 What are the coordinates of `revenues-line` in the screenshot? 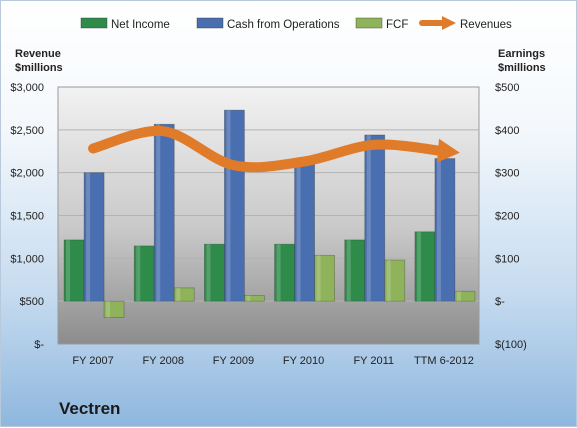 It's located at (268, 149).